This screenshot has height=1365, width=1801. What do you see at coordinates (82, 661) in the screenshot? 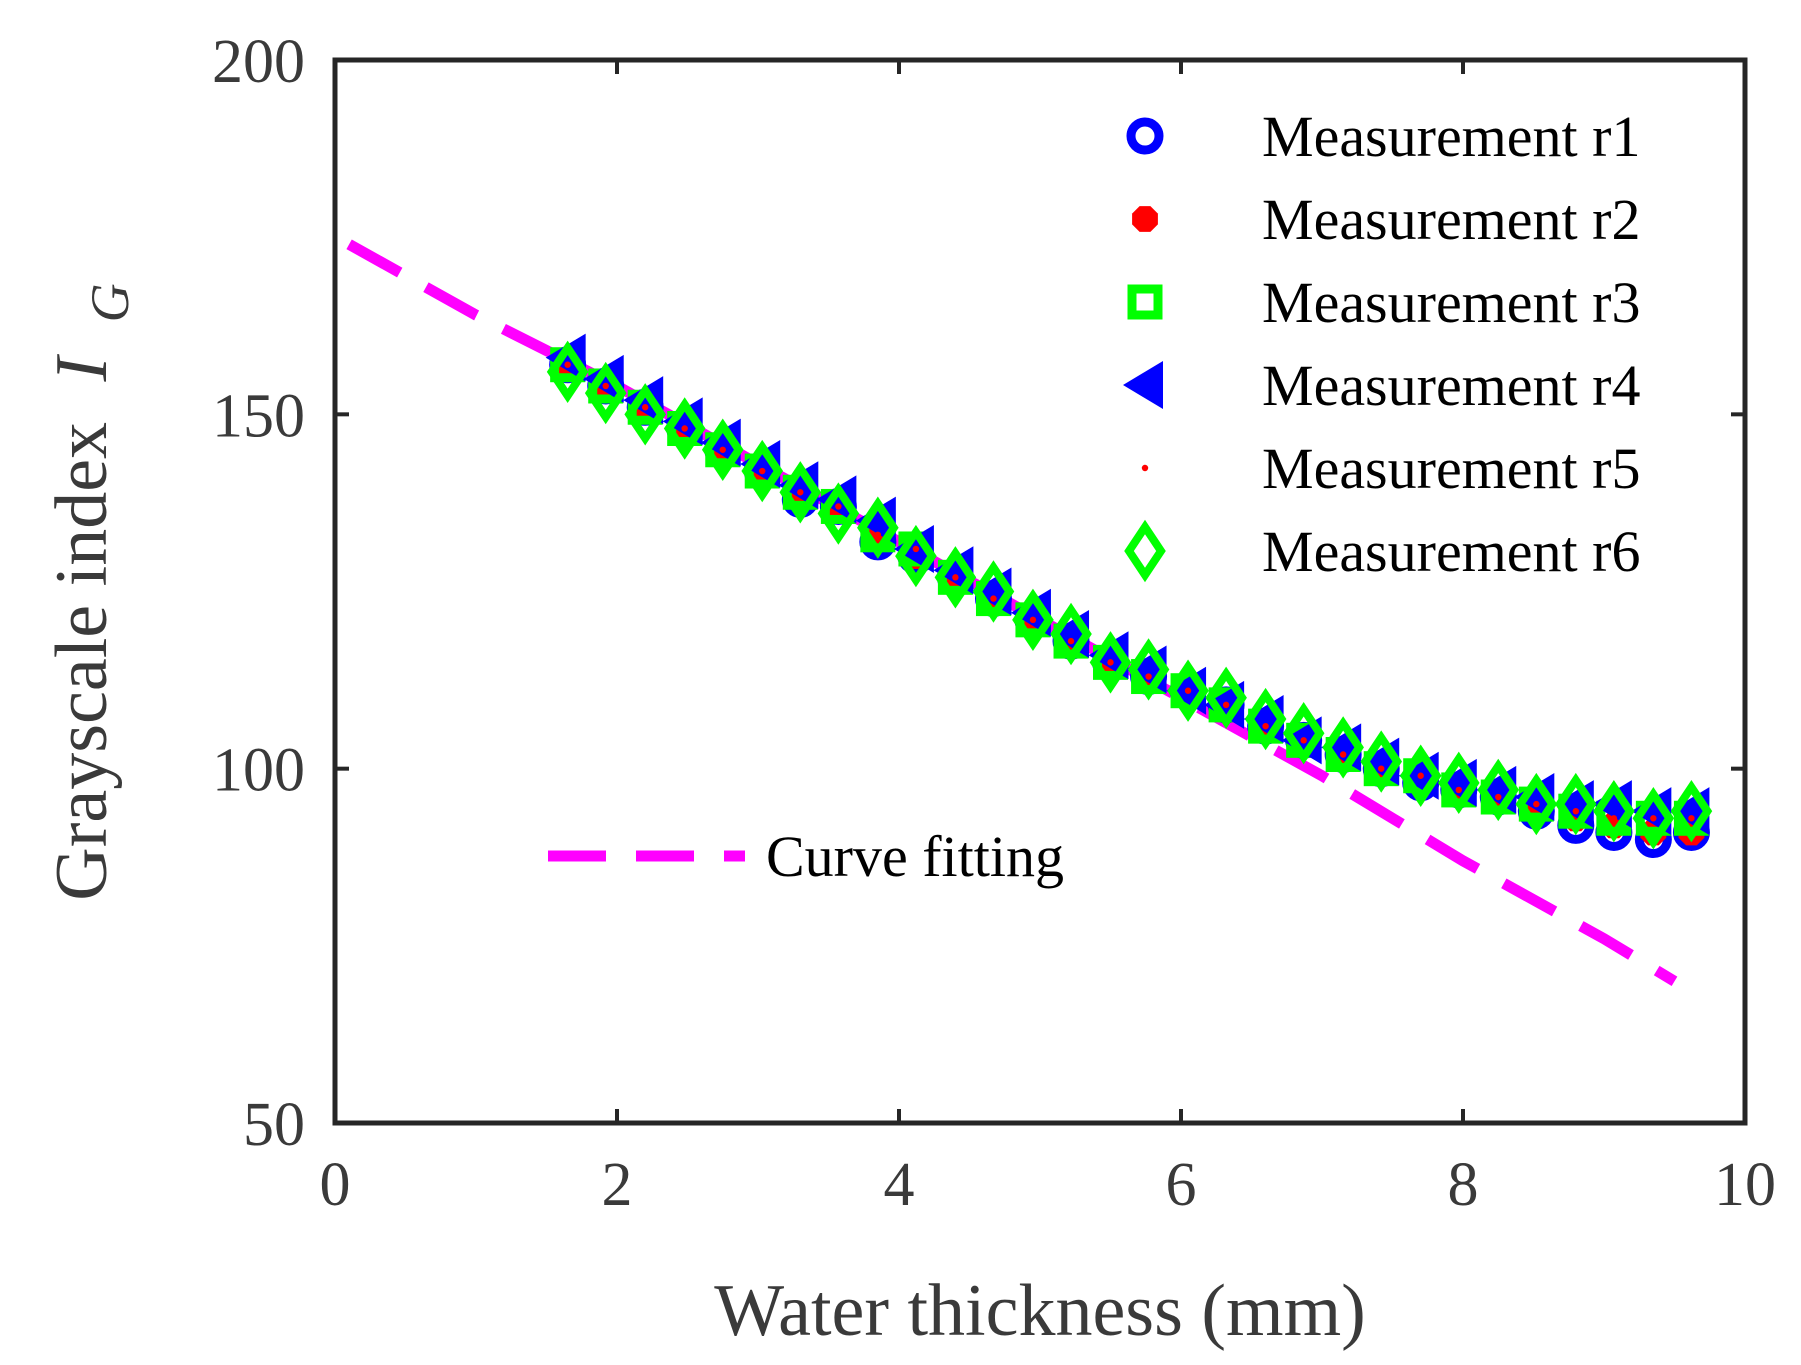
I see `y-axis-title-main: Grayscale index` at bounding box center [82, 661].